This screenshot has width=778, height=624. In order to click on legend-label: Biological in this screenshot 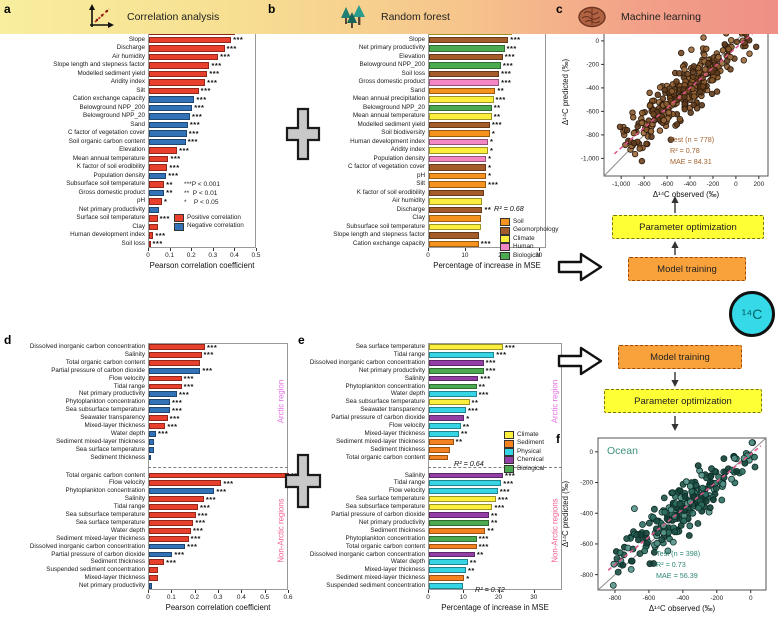, I will do `click(531, 468)`.